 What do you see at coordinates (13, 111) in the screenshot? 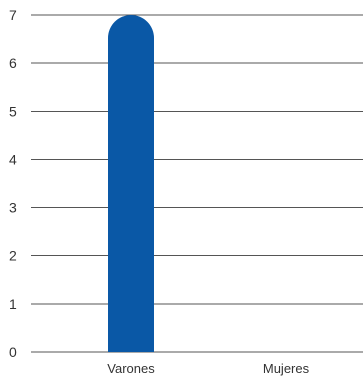
I see `y-tick-label: 5` at bounding box center [13, 111].